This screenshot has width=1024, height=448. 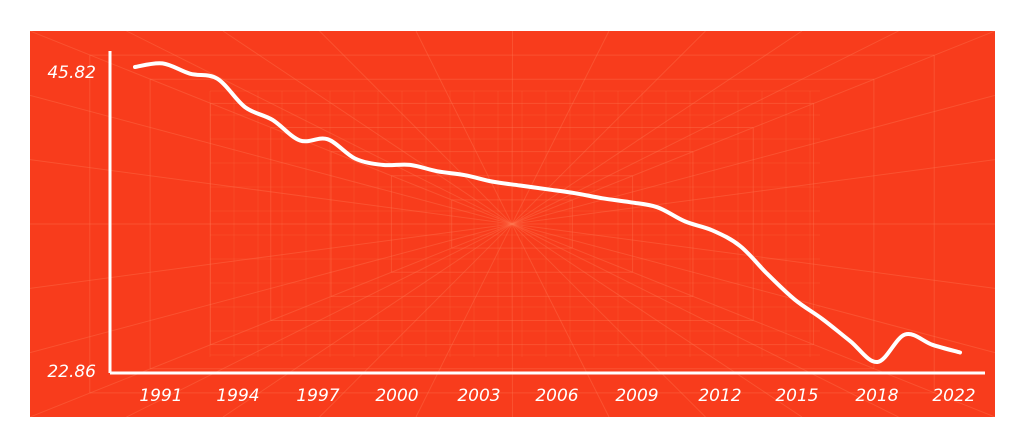 What do you see at coordinates (71, 73) in the screenshot?
I see `y-tick-label-top: 45.82` at bounding box center [71, 73].